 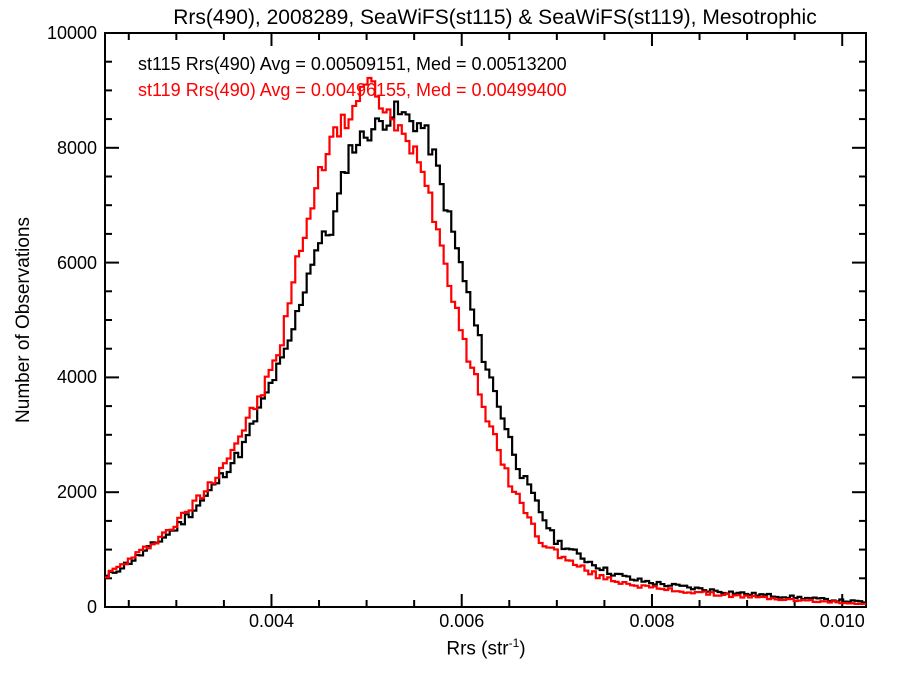 I want to click on y-tick-label: 10000, so click(x=71, y=33).